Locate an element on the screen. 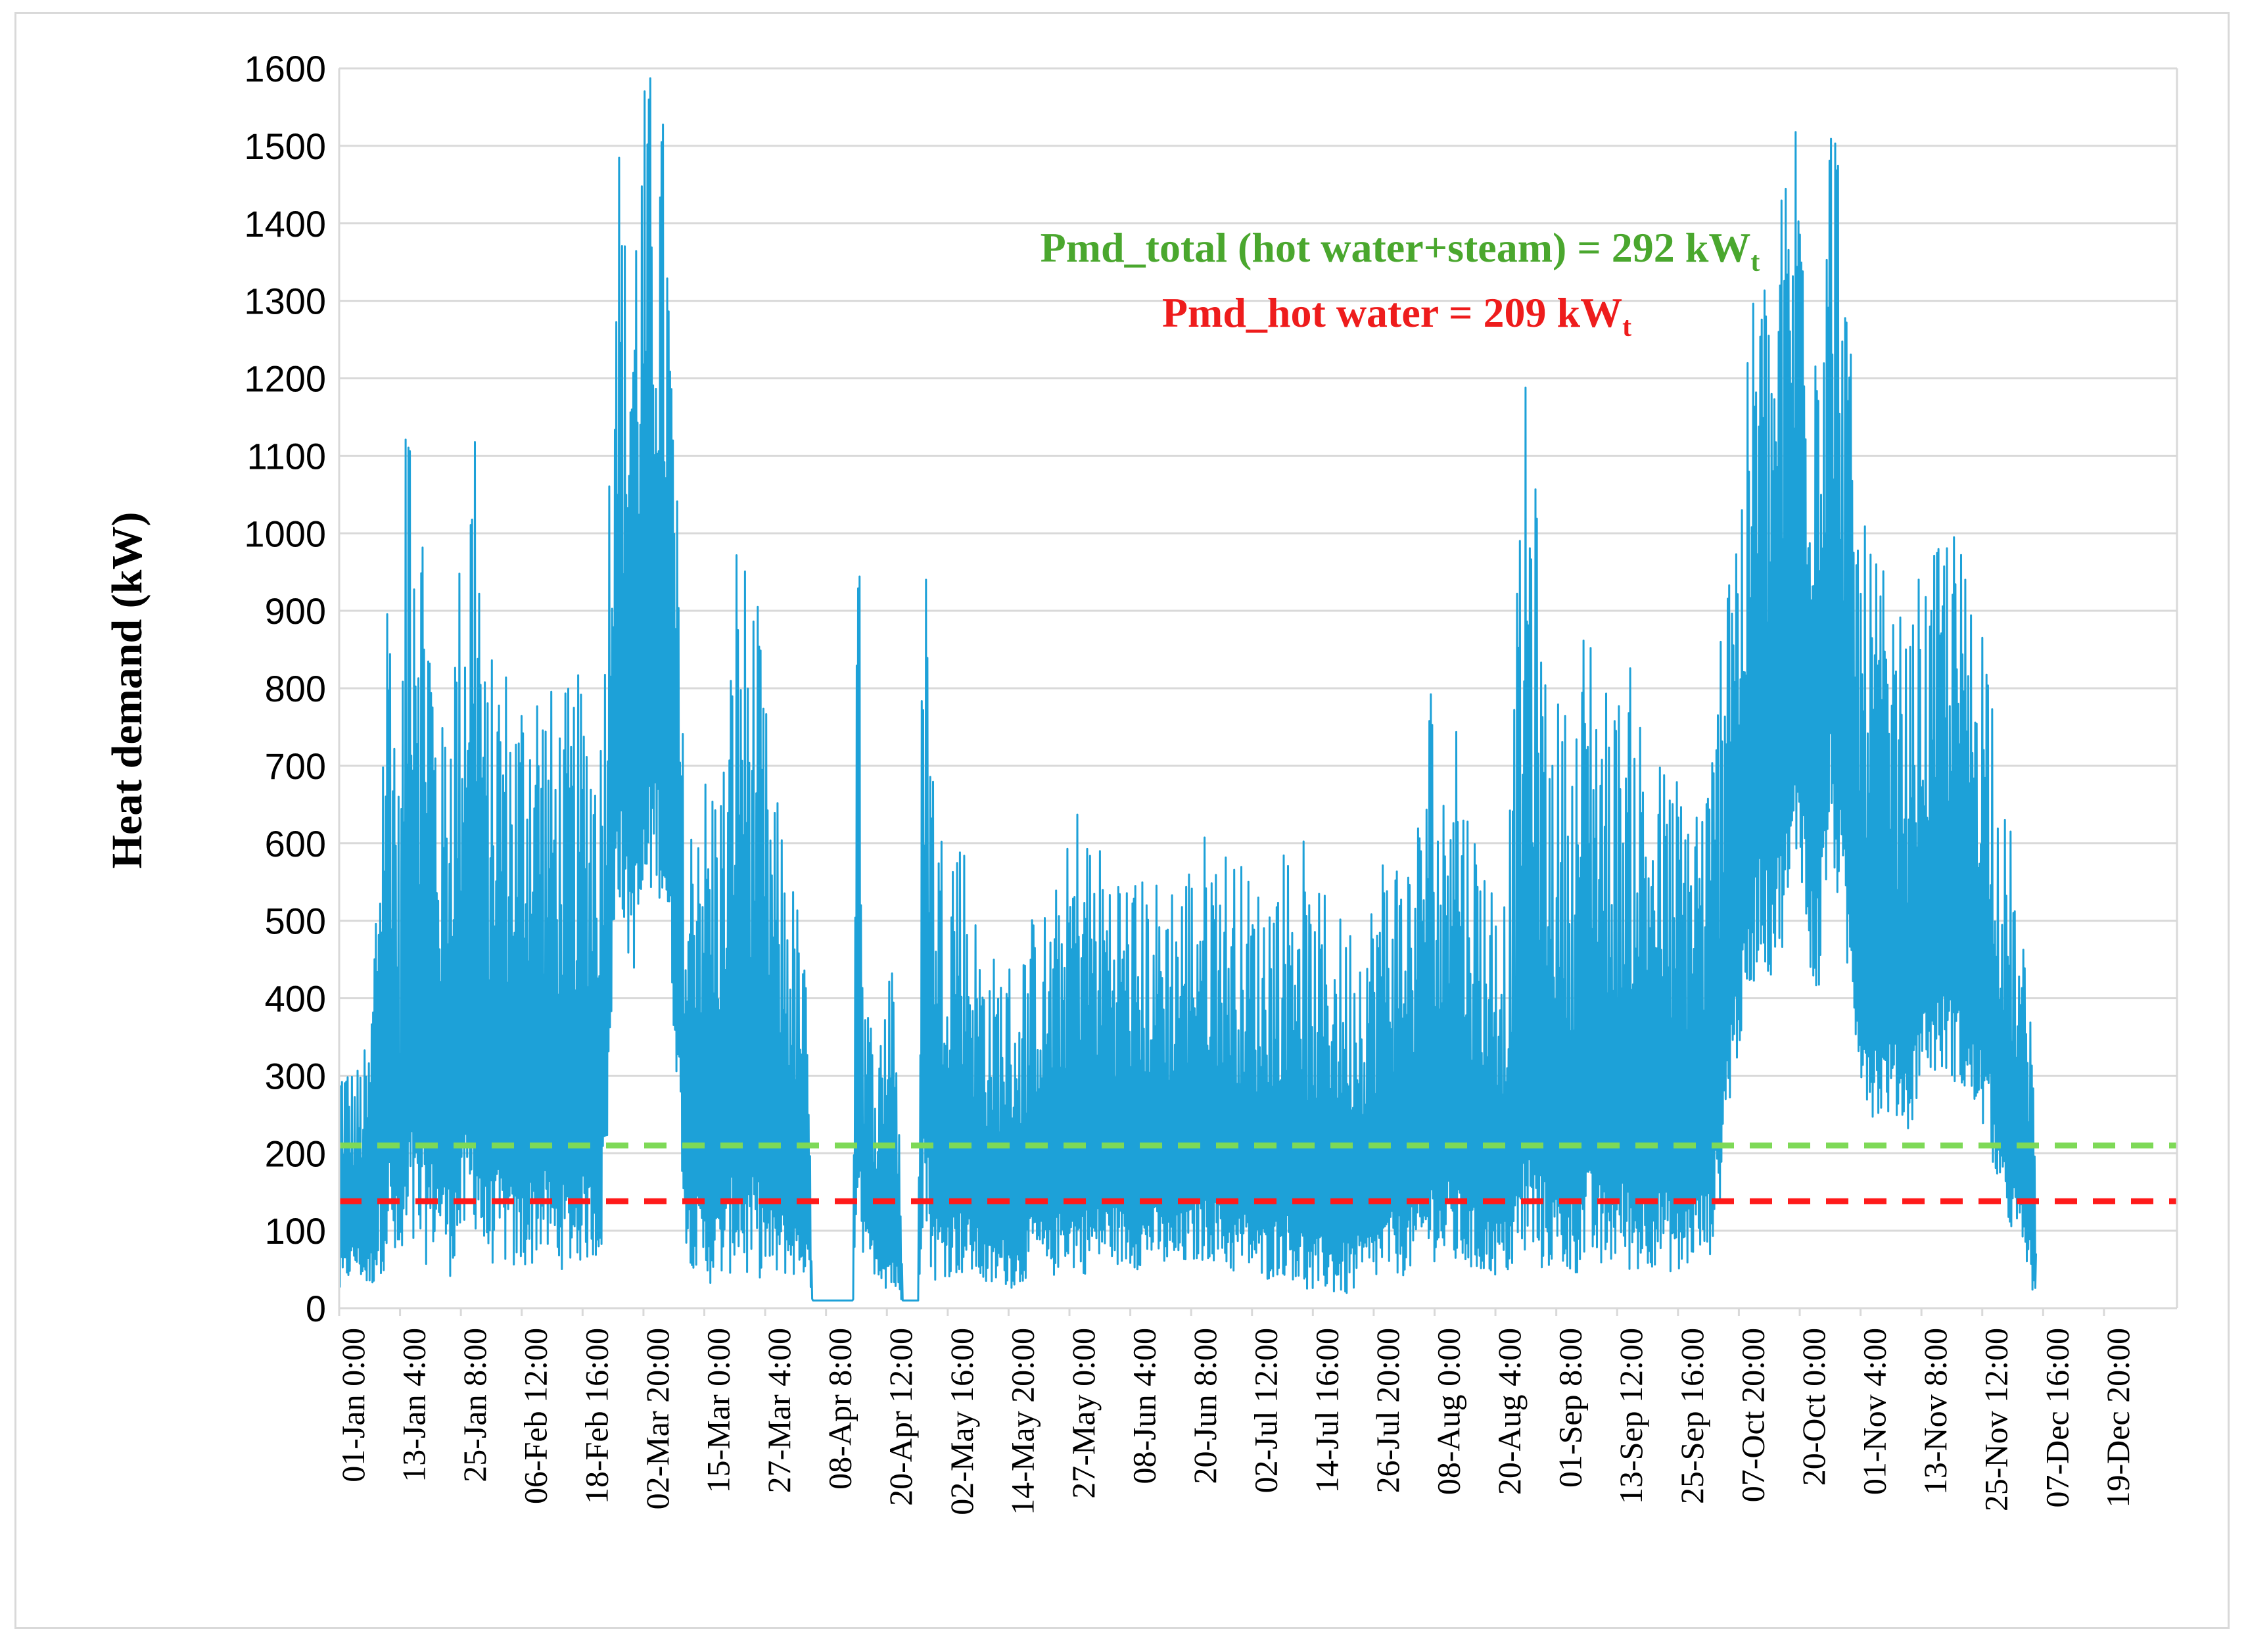 The image size is (2248, 1652). x-tick-label: 18-Feb 16:00 is located at coordinates (596, 1416).